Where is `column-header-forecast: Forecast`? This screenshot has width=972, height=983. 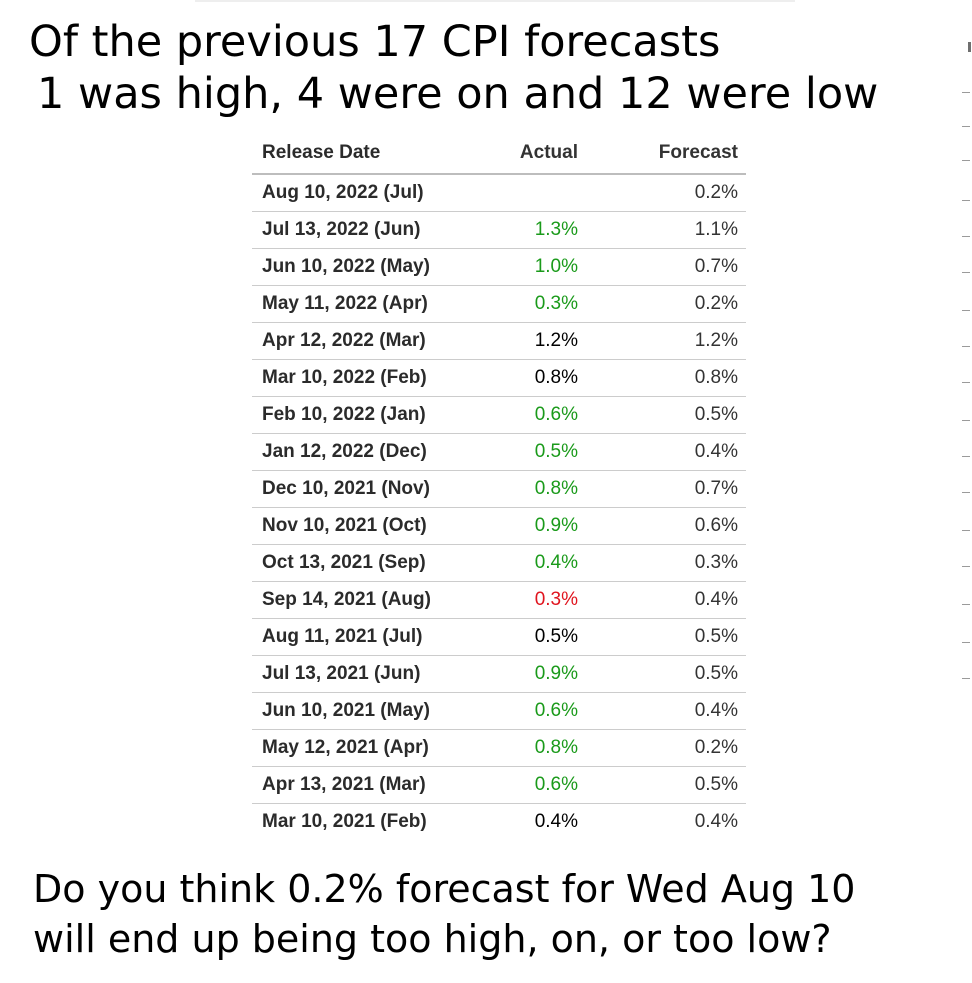
column-header-forecast: Forecast is located at coordinates (698, 152).